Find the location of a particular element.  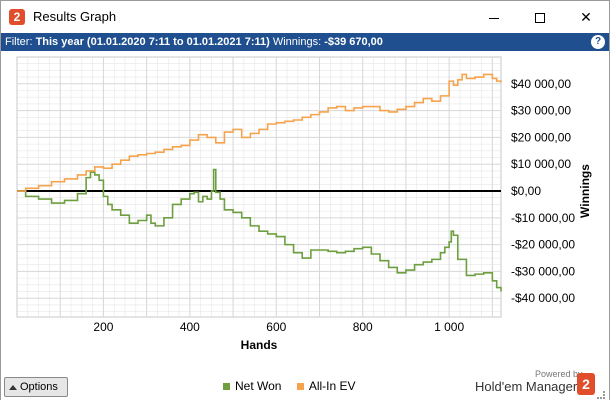

close-button: ✕ is located at coordinates (586, 17).